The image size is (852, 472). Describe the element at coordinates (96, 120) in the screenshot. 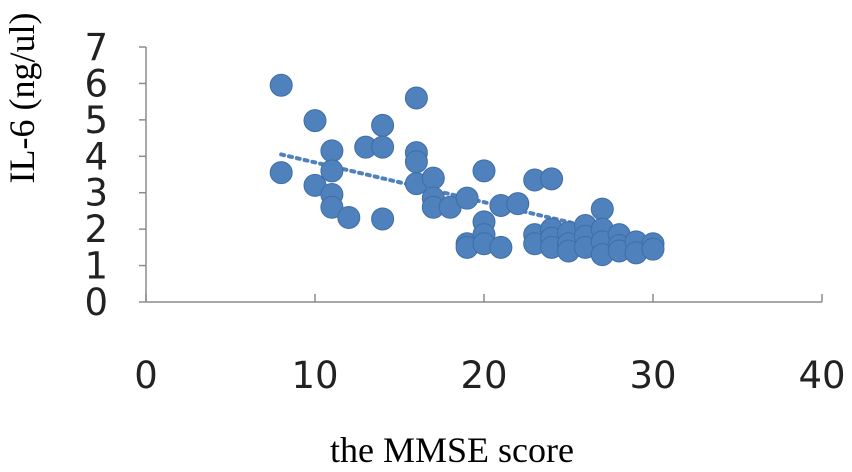

I see `y-tick-label: 5` at that location.